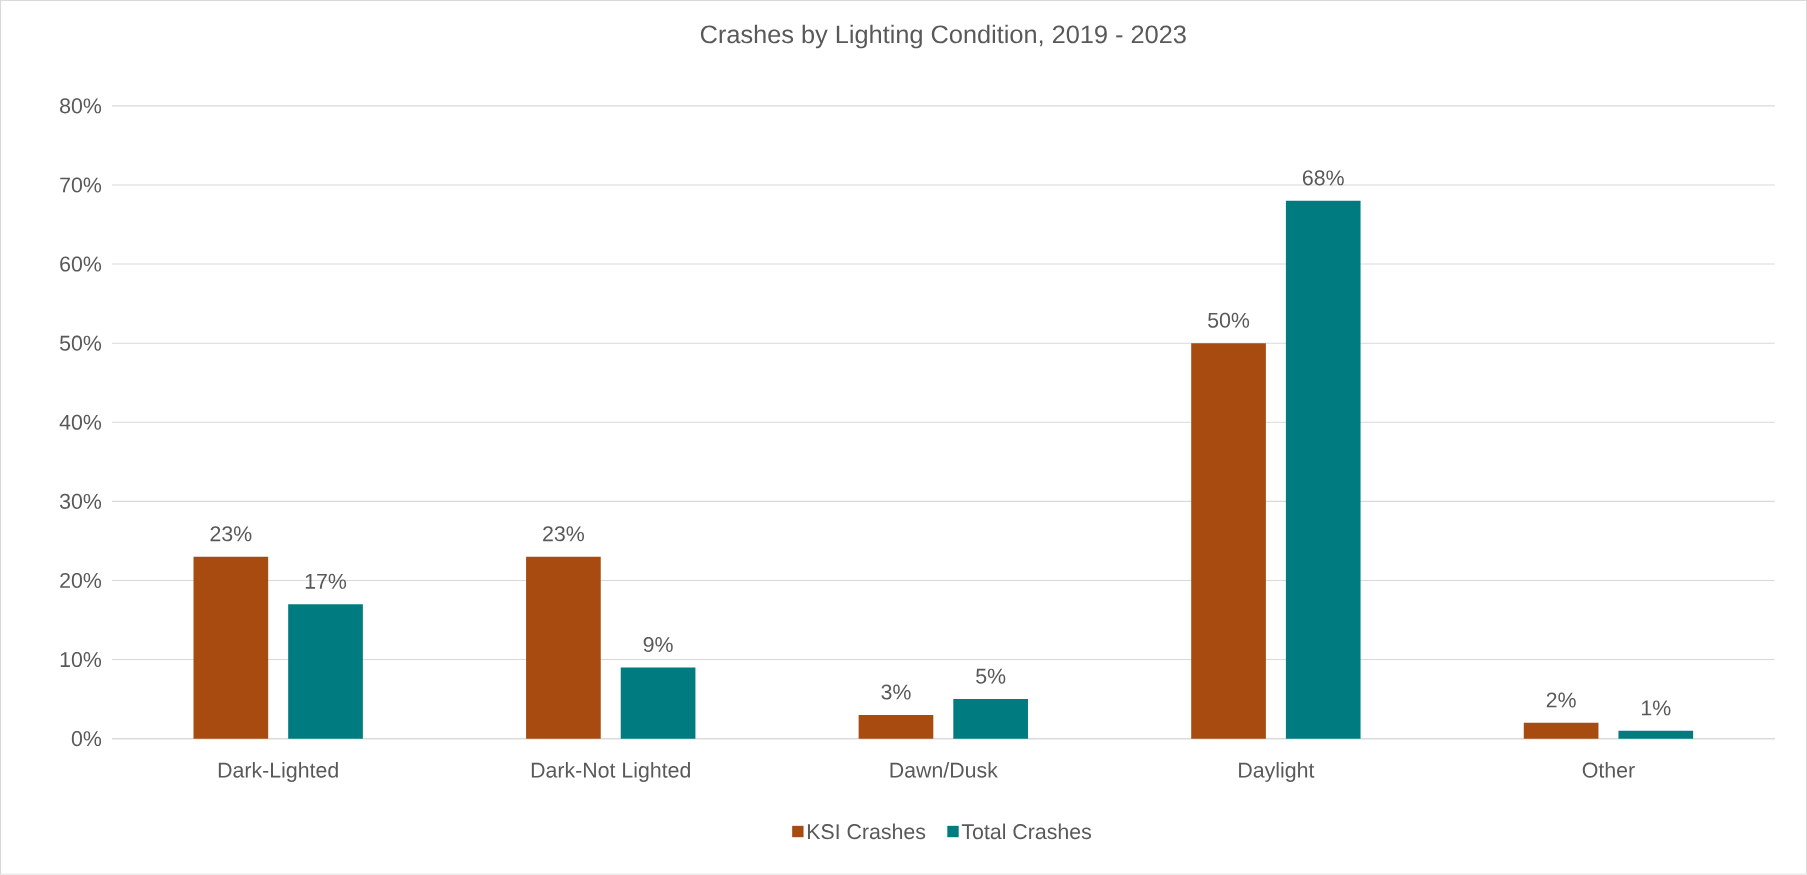 This screenshot has height=875, width=1807. I want to click on x-tick-label: Dawn/Dusk, so click(944, 770).